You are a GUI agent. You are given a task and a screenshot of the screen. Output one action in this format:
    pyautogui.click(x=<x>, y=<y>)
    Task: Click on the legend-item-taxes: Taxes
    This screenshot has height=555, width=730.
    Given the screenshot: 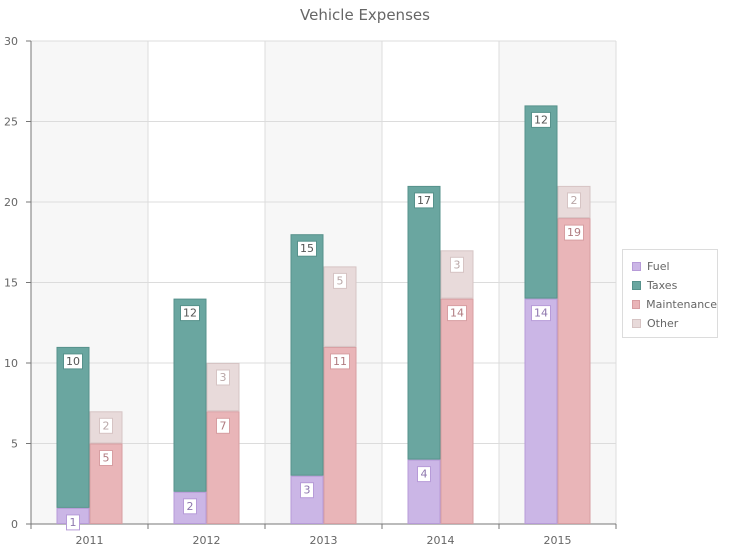 What is the action you would take?
    pyautogui.click(x=674, y=285)
    